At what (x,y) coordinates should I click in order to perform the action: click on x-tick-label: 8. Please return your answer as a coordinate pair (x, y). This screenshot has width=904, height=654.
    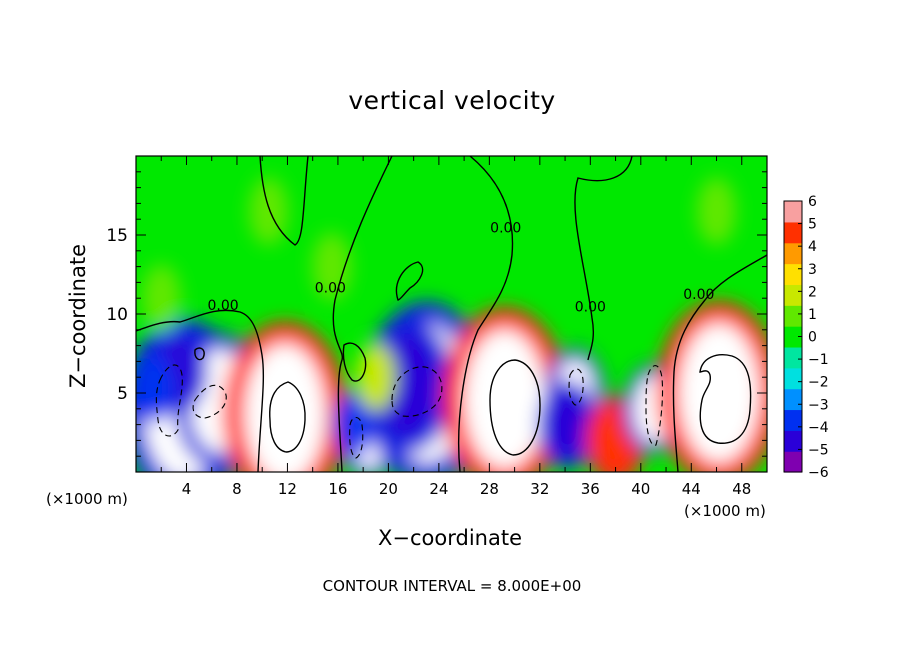
    Looking at the image, I should click on (237, 489).